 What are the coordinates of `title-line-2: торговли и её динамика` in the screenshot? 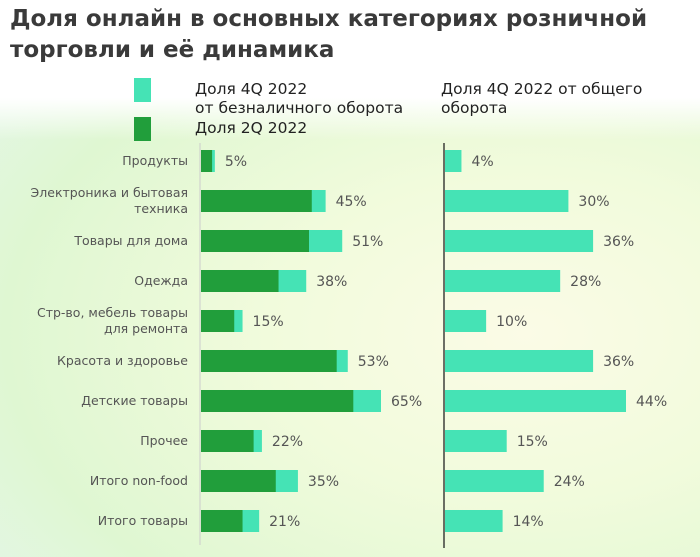 It's located at (172, 50).